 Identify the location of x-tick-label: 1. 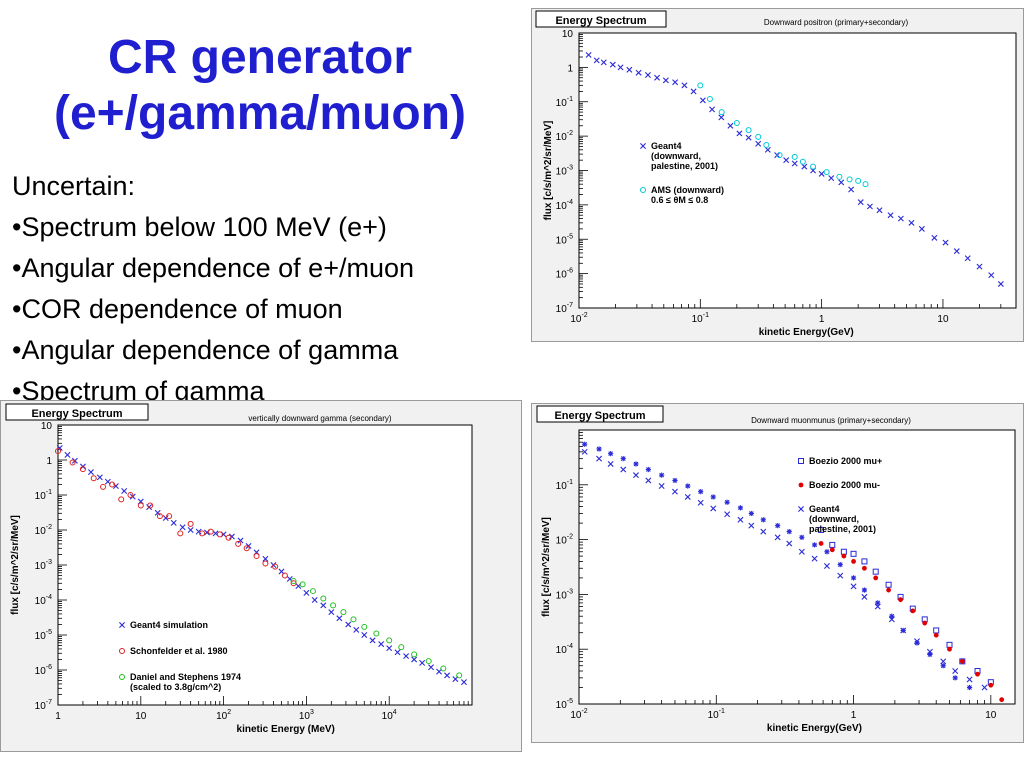
(854, 715).